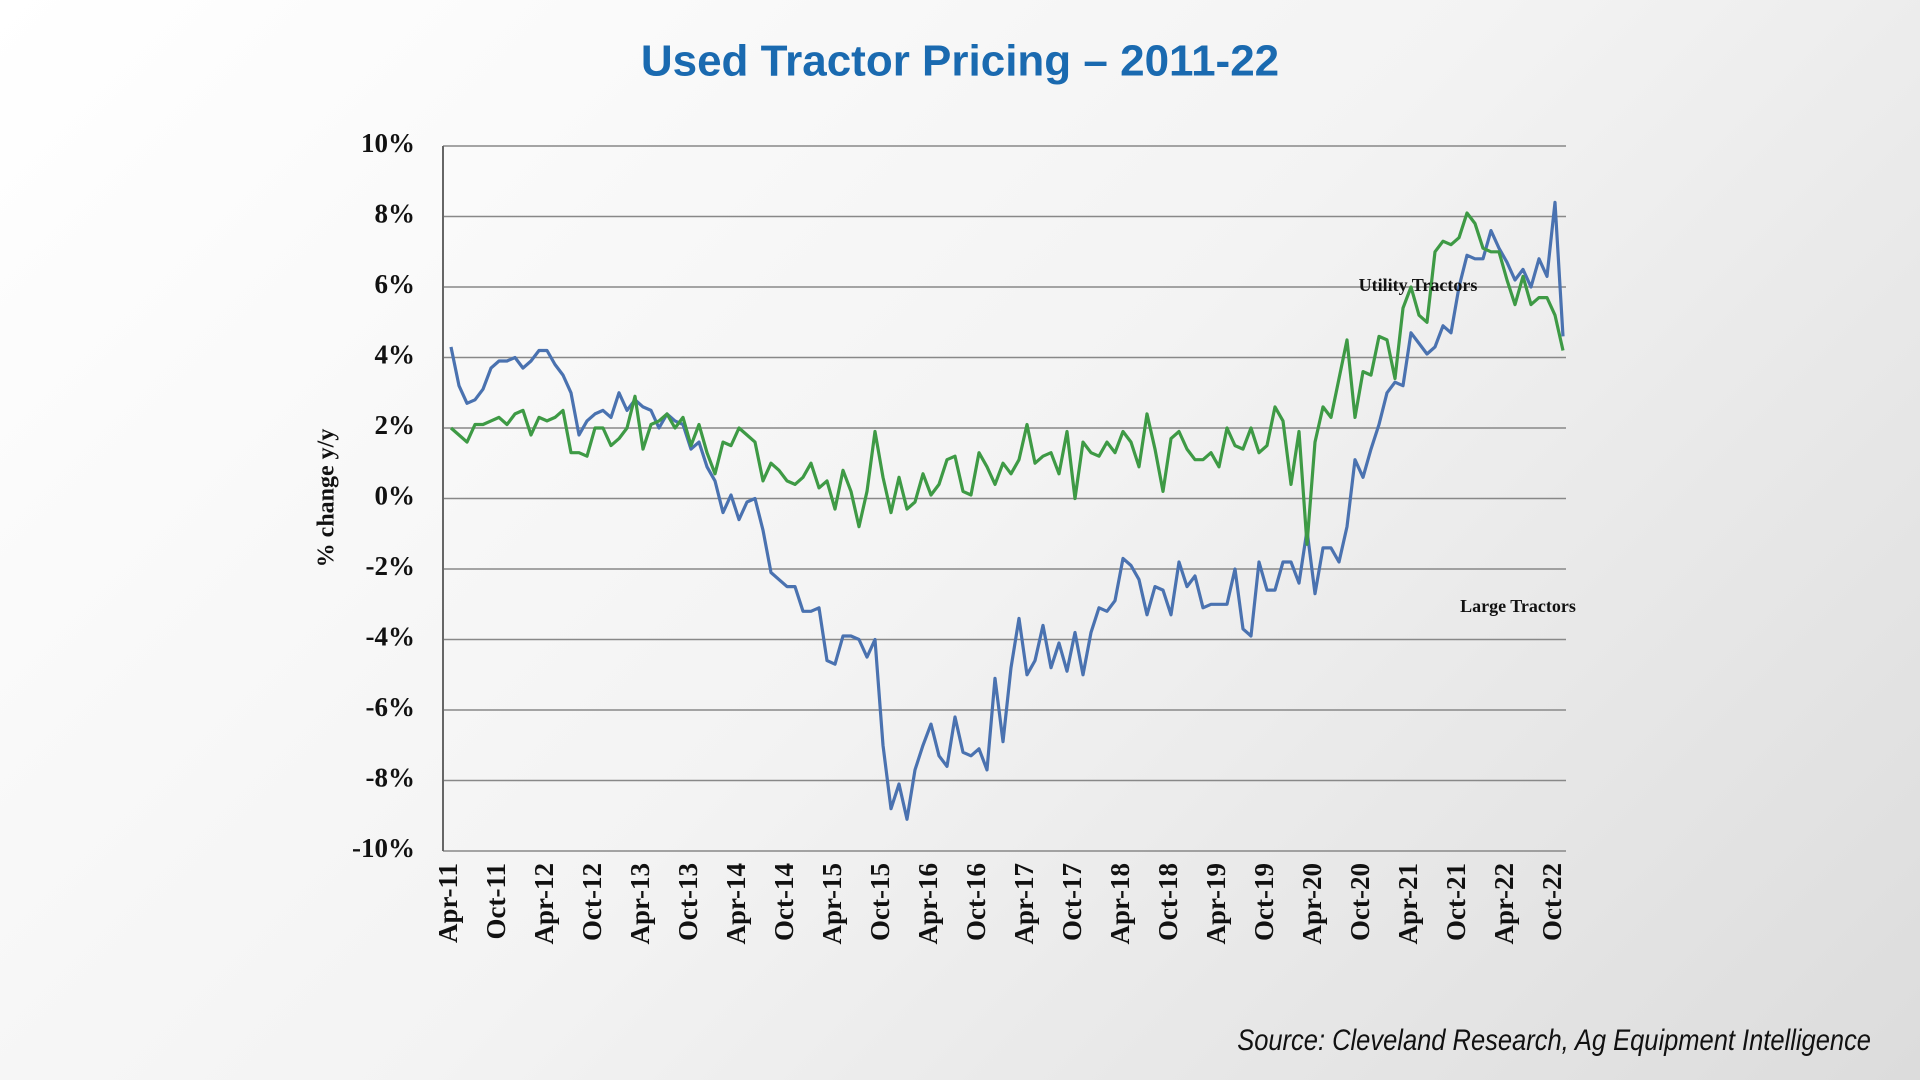  What do you see at coordinates (395, 284) in the screenshot?
I see `y-tick-label: 6%` at bounding box center [395, 284].